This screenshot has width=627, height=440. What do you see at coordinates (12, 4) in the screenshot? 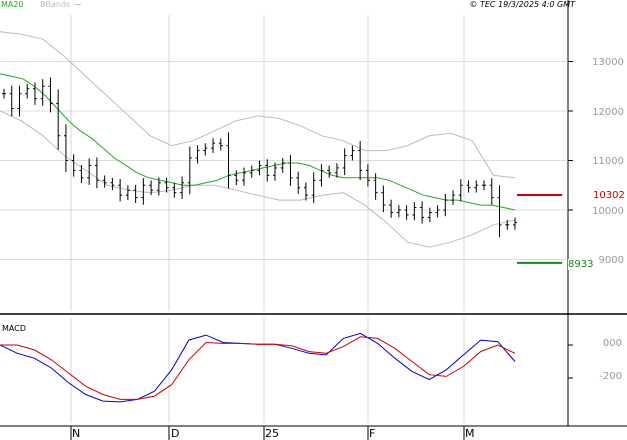
I see `legend-ma20: MA20` at bounding box center [12, 4].